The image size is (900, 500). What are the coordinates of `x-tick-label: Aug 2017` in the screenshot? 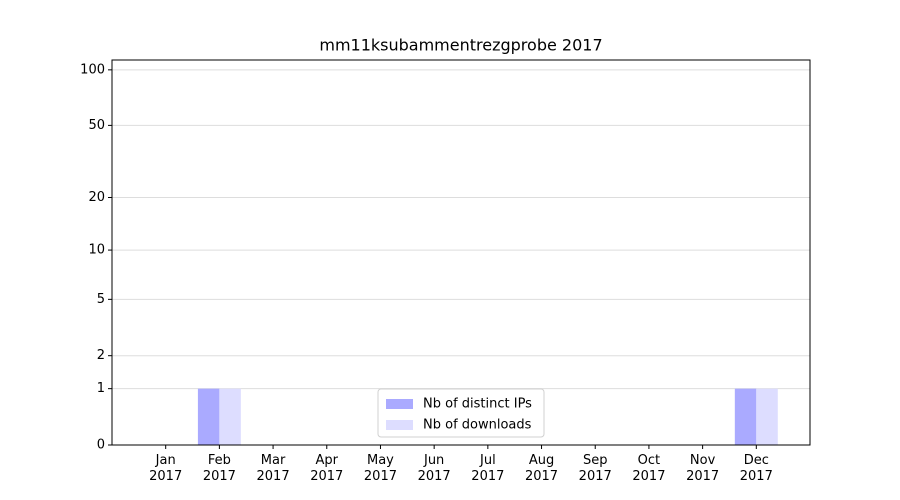 It's located at (541, 468).